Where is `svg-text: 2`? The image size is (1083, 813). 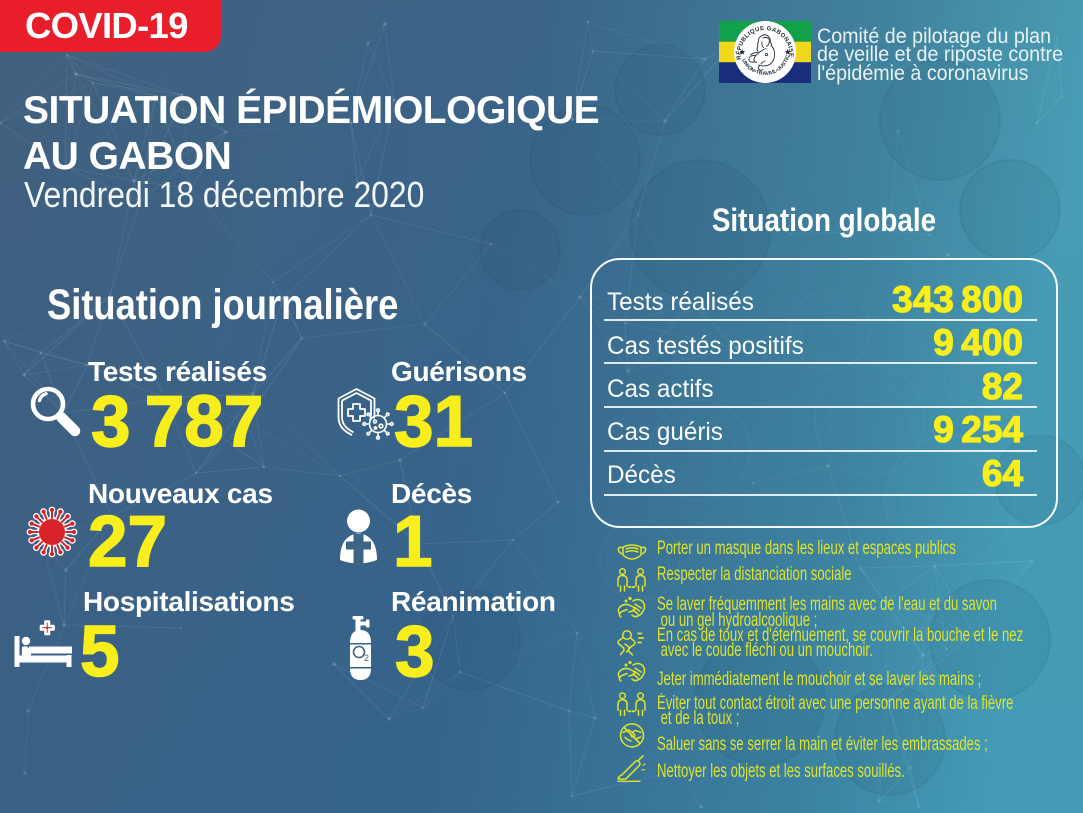 svg-text: 2 is located at coordinates (366, 658).